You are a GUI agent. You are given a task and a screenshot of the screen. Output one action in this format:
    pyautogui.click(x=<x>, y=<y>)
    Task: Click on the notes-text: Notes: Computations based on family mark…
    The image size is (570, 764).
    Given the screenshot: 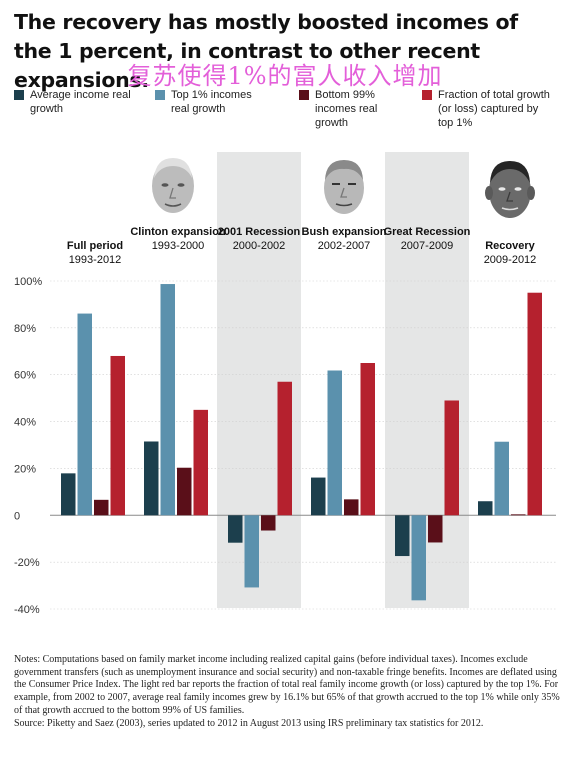 What is the action you would take?
    pyautogui.click(x=287, y=685)
    